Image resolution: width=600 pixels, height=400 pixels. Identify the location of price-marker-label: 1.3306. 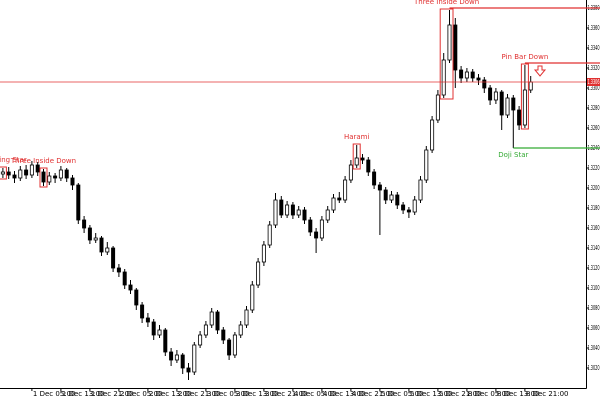
(594, 82).